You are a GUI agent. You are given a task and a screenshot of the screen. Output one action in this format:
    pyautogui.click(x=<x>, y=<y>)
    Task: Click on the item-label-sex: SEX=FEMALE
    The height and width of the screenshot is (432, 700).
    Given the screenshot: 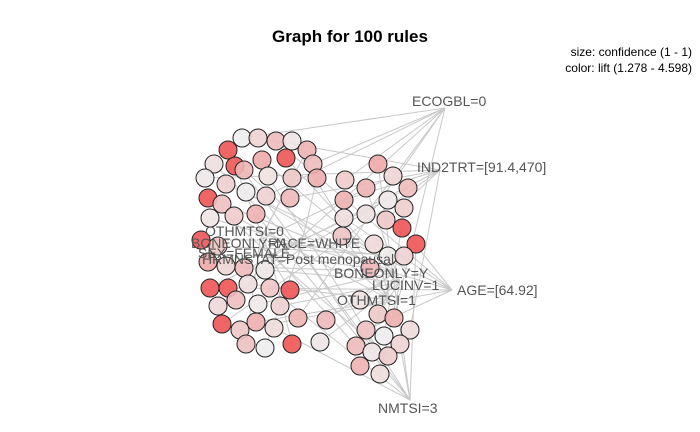 What is the action you would take?
    pyautogui.click(x=244, y=253)
    